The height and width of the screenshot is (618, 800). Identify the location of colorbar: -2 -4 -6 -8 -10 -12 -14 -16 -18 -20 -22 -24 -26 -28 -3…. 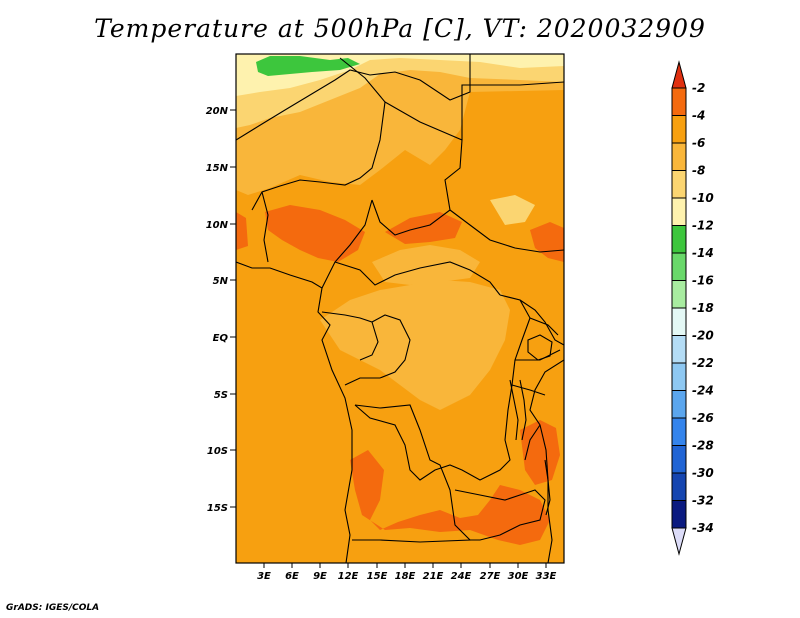
(692, 308).